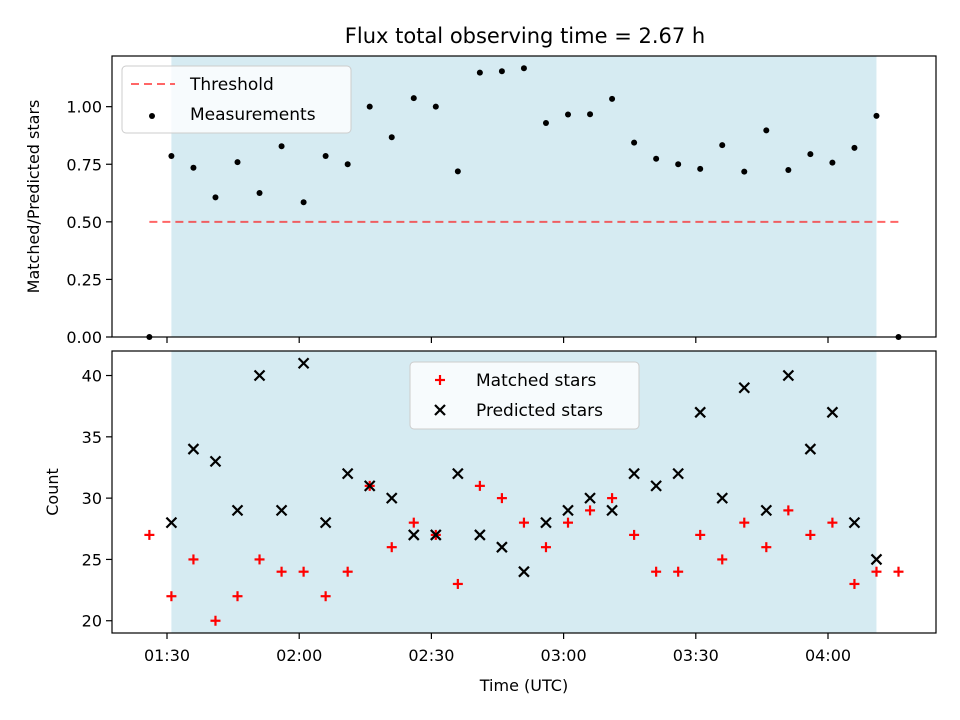 This screenshot has width=960, height=720. I want to click on y-tick-label: 0.00, so click(84, 337).